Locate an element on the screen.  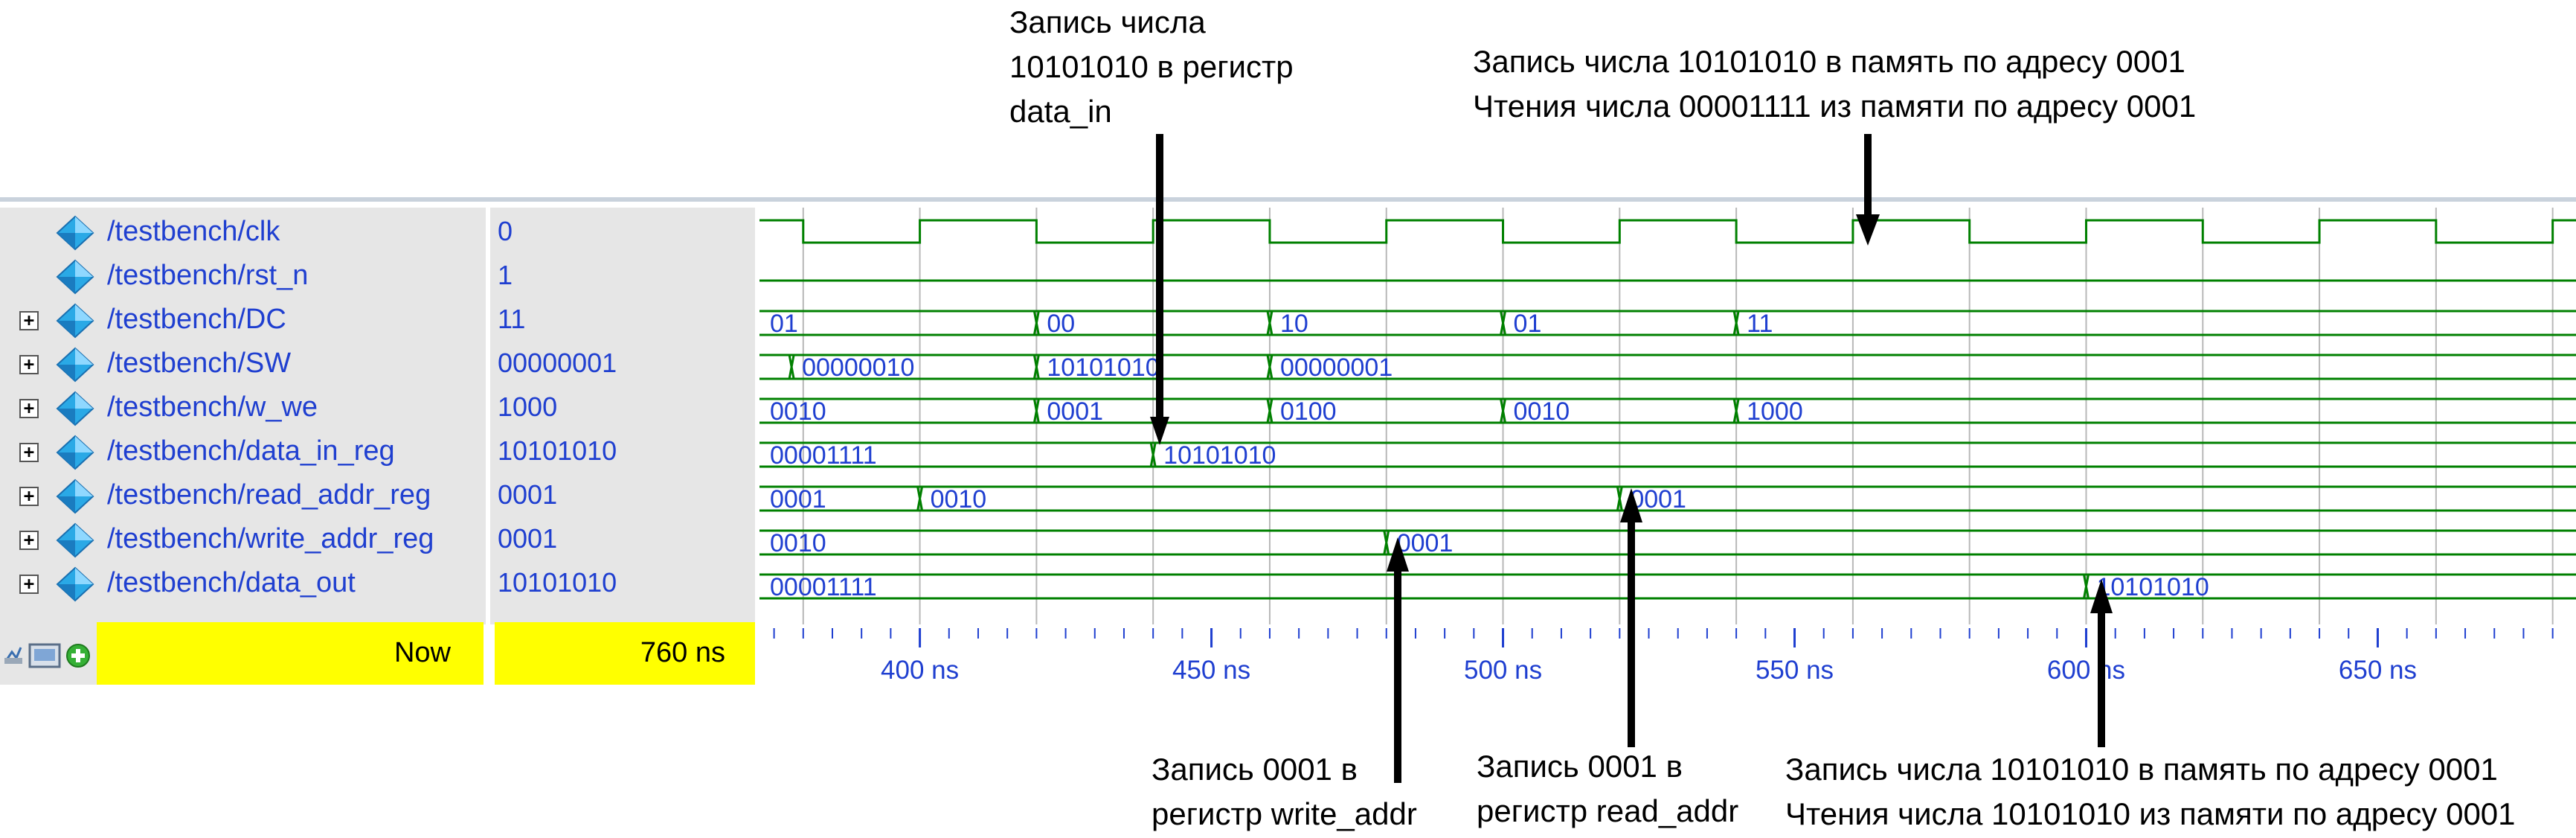
signal-name: /testbench/DC is located at coordinates (196, 319).